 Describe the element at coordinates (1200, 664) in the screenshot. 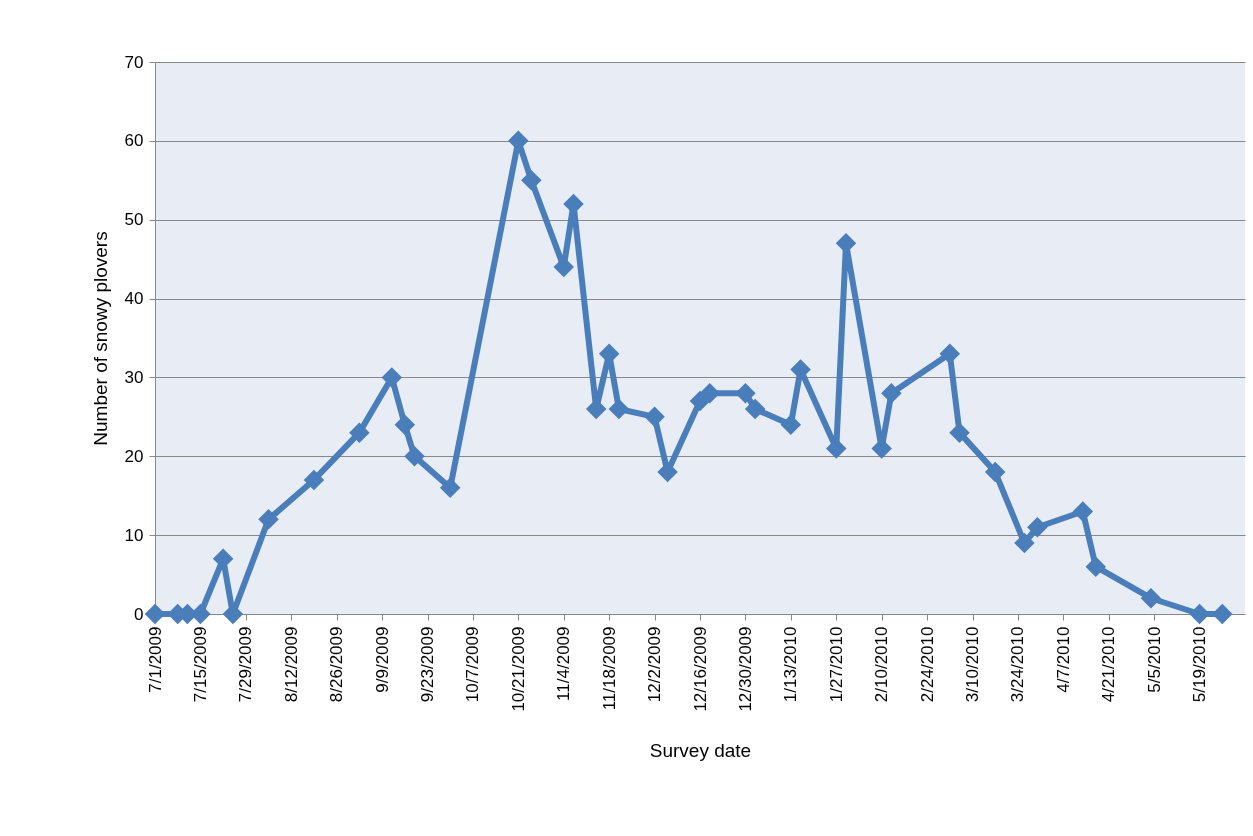

I see `x-tick-label: 5/19/2010` at that location.